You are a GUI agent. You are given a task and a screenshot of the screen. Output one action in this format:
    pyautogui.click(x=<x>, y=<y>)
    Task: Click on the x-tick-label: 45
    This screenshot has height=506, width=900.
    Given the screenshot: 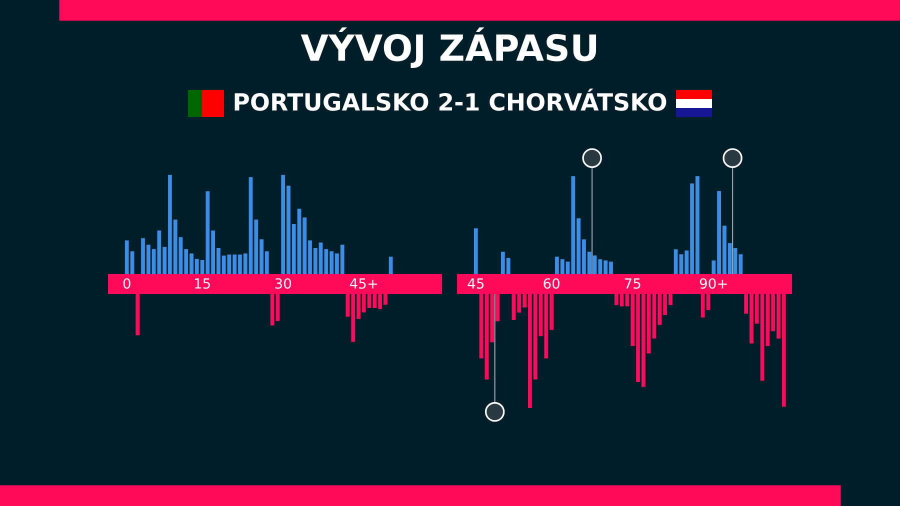 What is the action you would take?
    pyautogui.click(x=476, y=283)
    